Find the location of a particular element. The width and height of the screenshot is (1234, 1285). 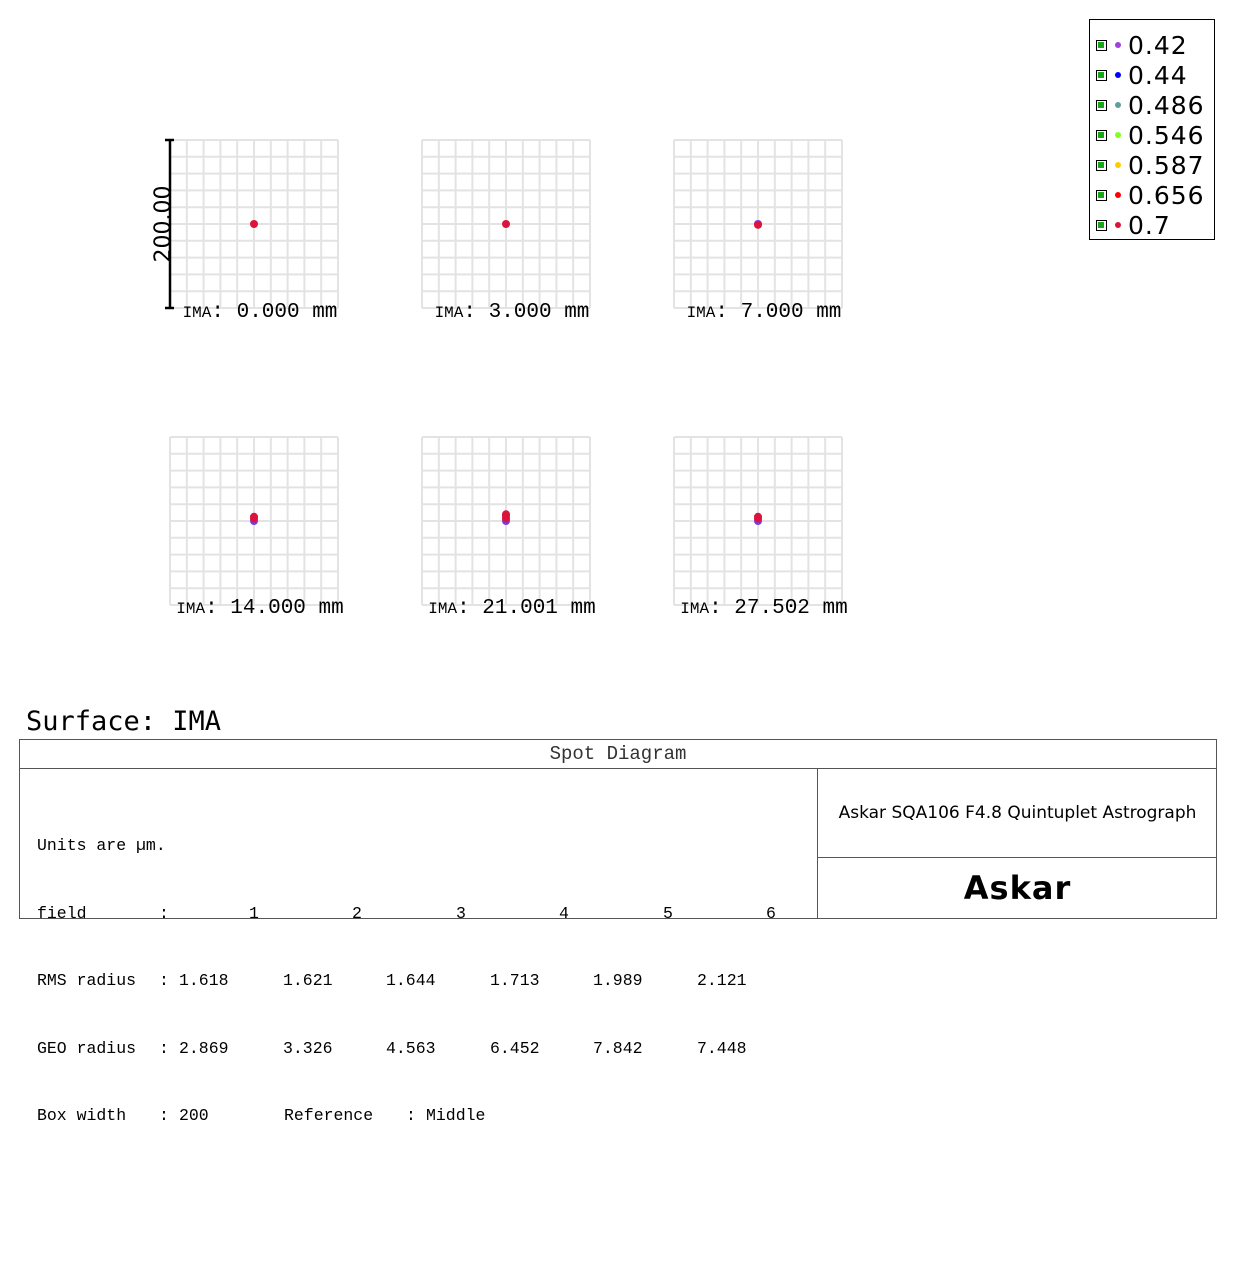

field-number-5: 5 is located at coordinates (668, 913).